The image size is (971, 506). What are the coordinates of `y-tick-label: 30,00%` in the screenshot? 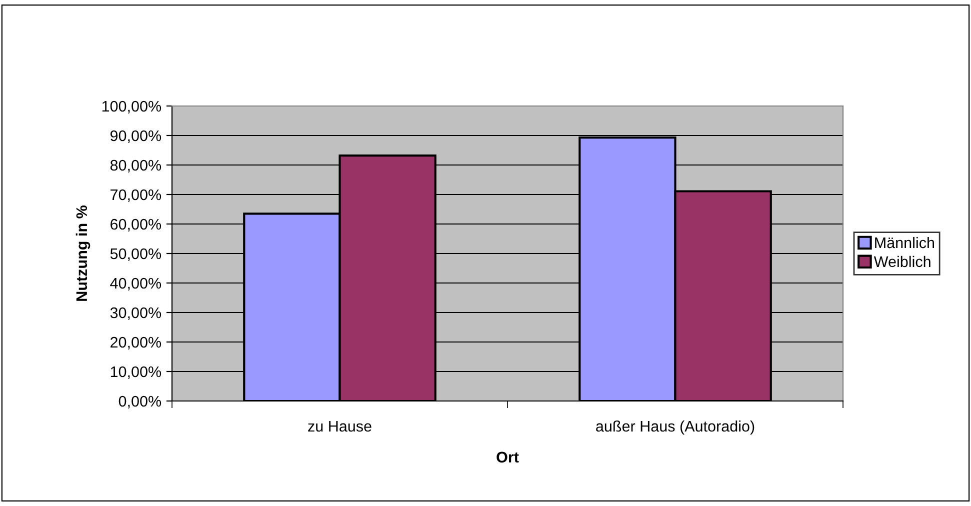 It's located at (136, 313).